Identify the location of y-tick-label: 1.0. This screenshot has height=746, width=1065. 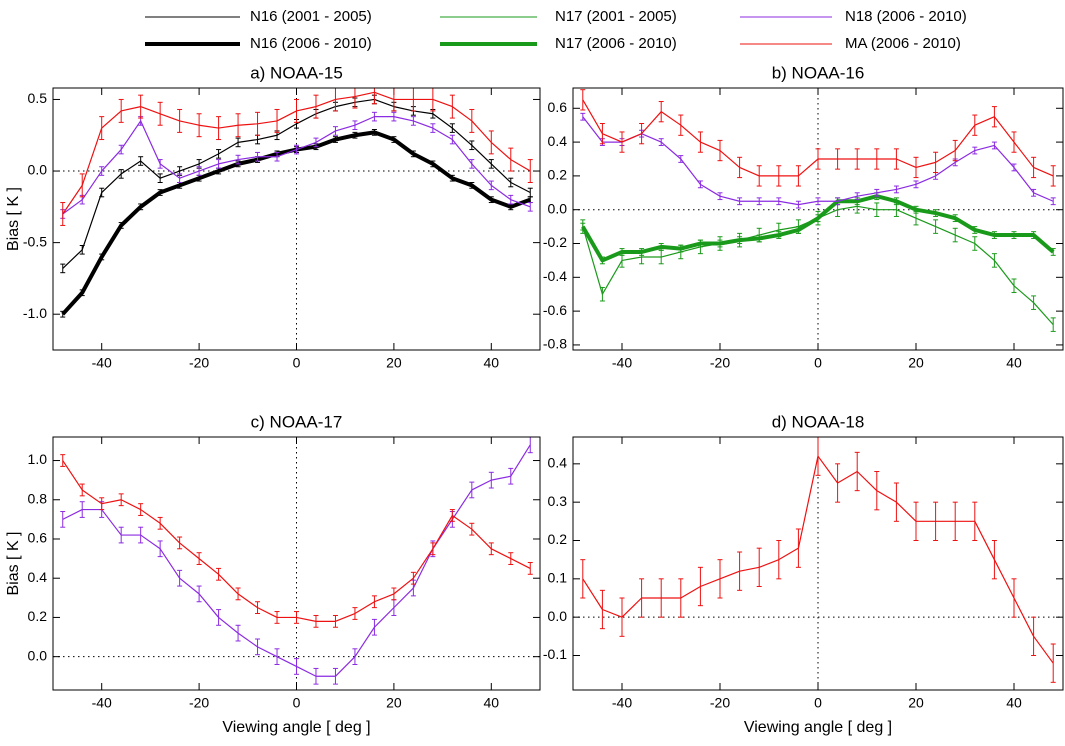
(38, 459).